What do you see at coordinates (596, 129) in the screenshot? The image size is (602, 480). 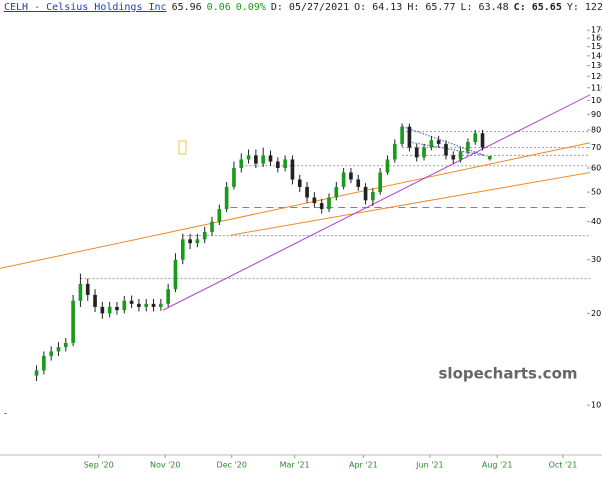 I see `y-tick-label: 80` at bounding box center [596, 129].